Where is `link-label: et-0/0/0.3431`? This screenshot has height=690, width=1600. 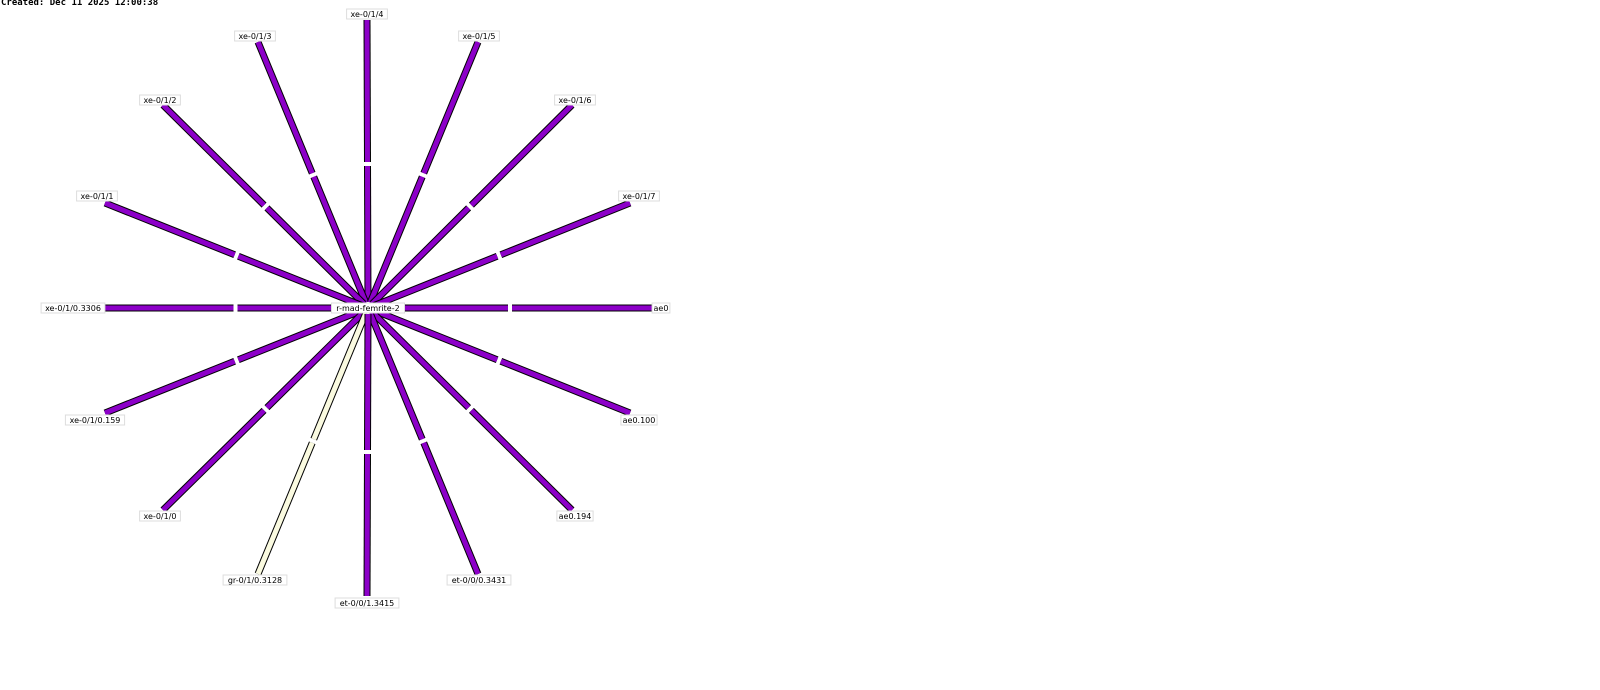 link-label: et-0/0/0.3431 is located at coordinates (479, 580).